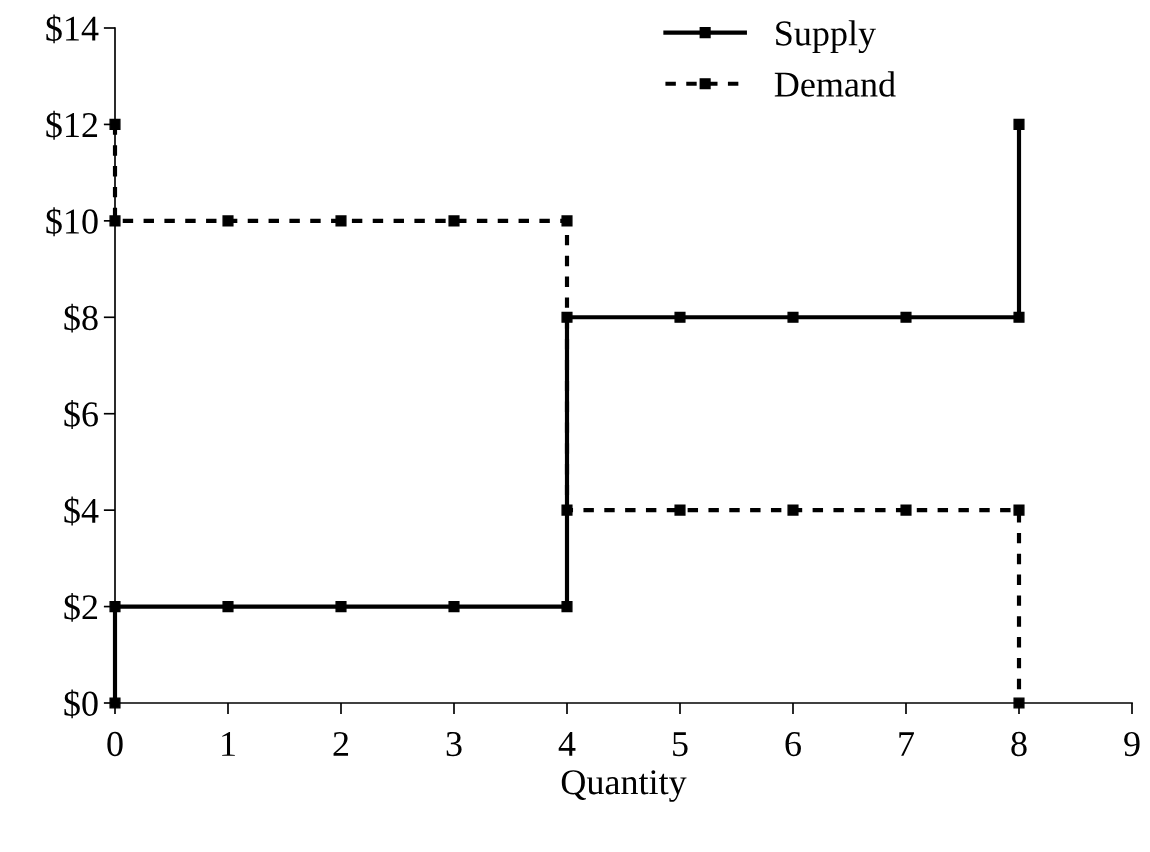  What do you see at coordinates (826, 37) in the screenshot?
I see `legend-label: Supply` at bounding box center [826, 37].